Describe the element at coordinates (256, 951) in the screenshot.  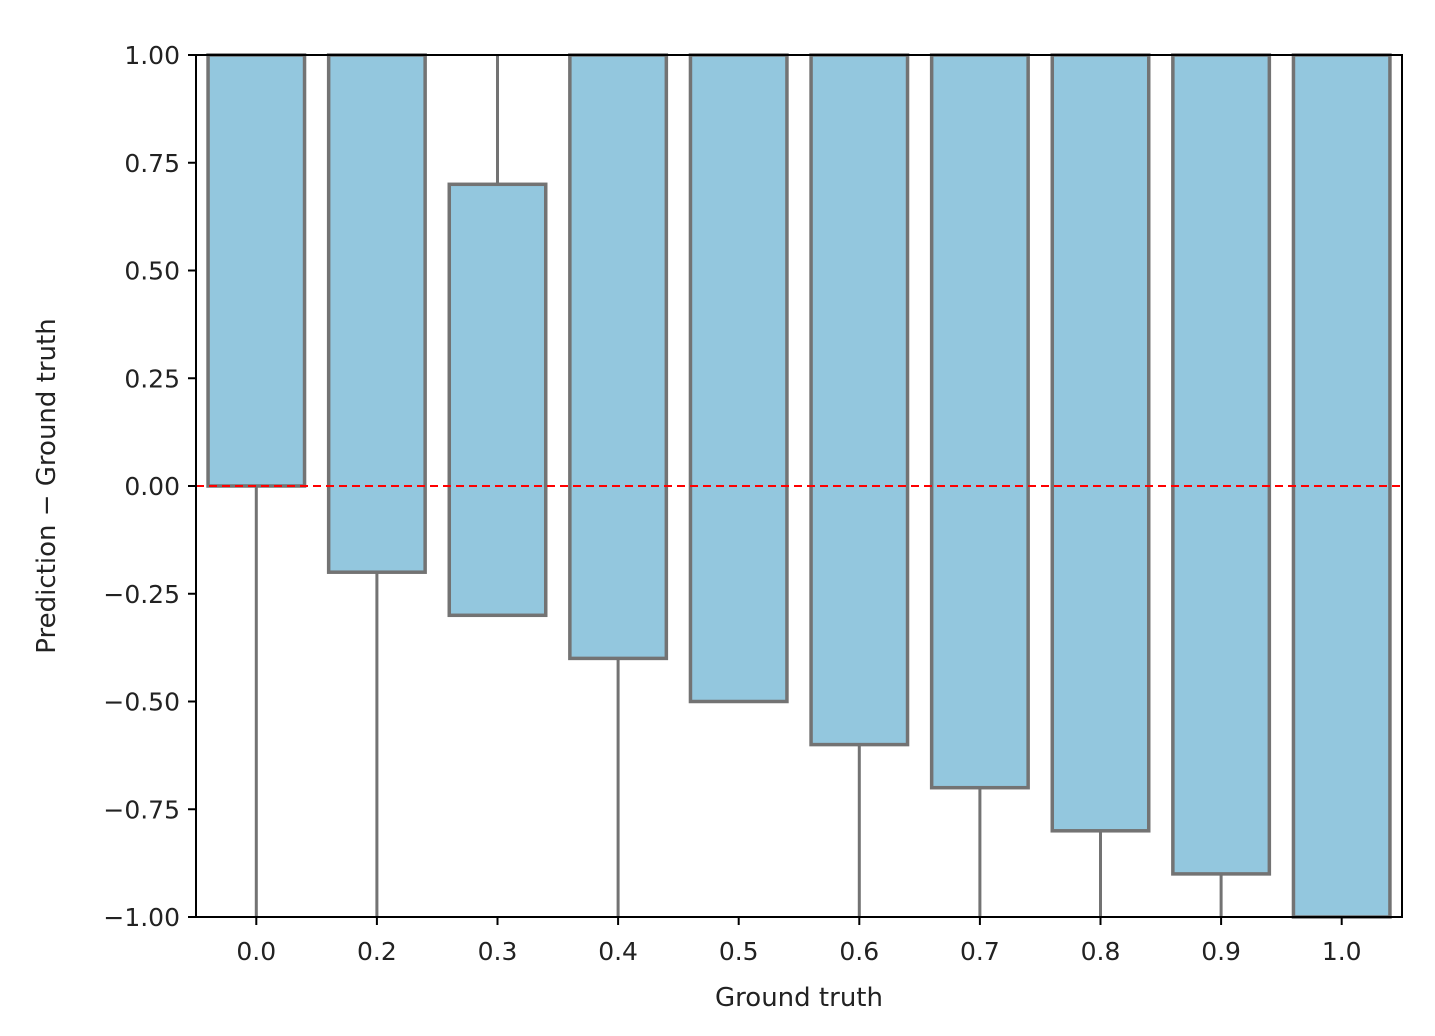
I see `x-tick-label: 0.0` at that location.